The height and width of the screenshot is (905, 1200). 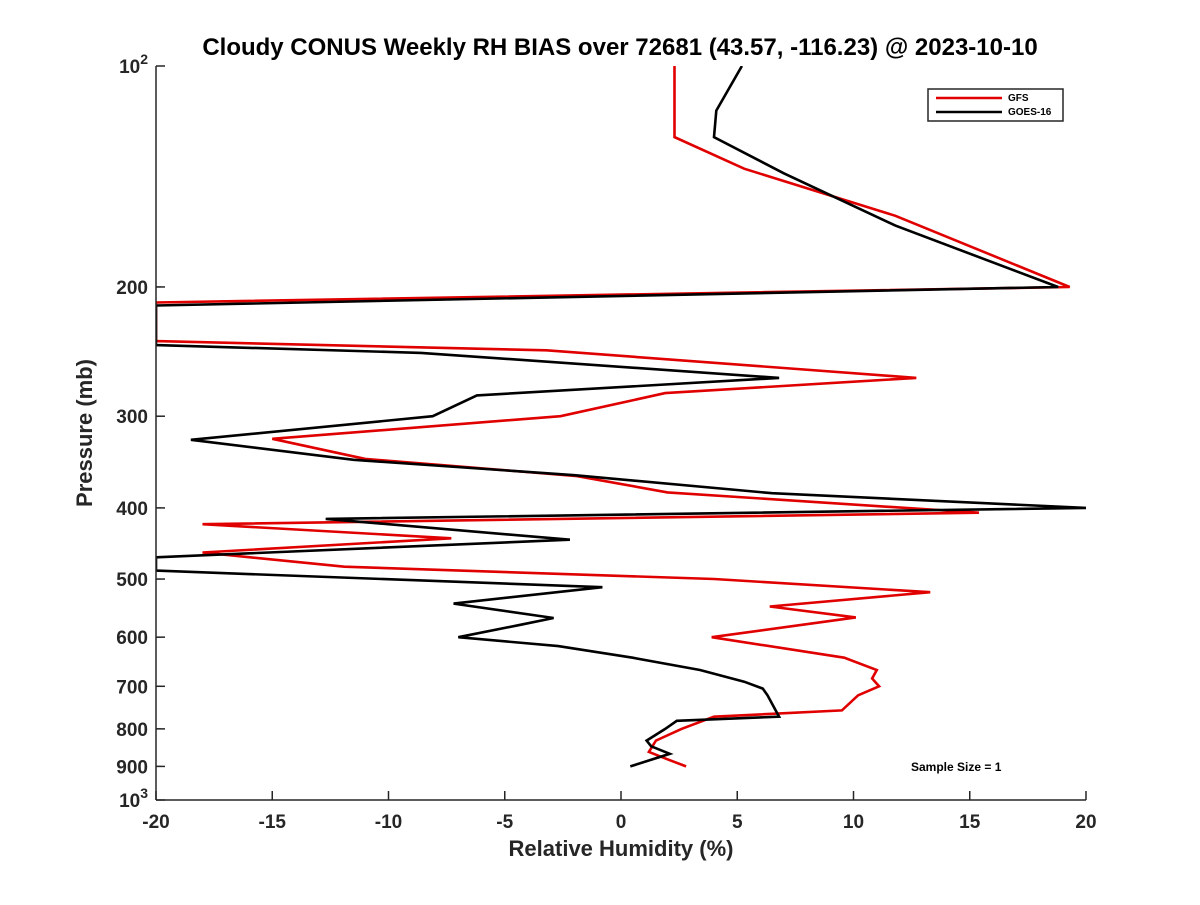 What do you see at coordinates (132, 767) in the screenshot?
I see `y-tick-label: 900` at bounding box center [132, 767].